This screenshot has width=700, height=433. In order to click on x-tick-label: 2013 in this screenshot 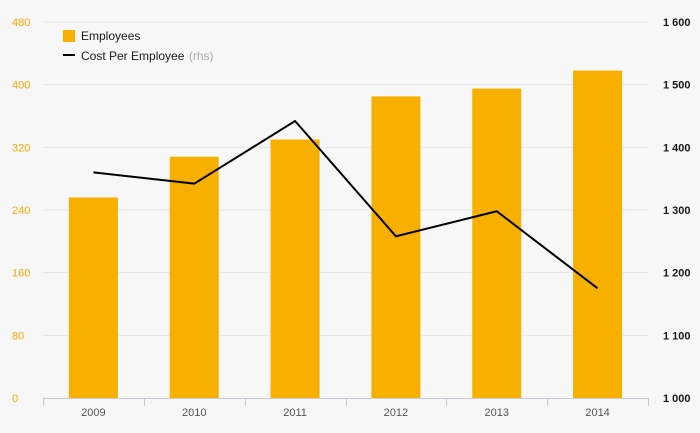, I will do `click(497, 413)`.